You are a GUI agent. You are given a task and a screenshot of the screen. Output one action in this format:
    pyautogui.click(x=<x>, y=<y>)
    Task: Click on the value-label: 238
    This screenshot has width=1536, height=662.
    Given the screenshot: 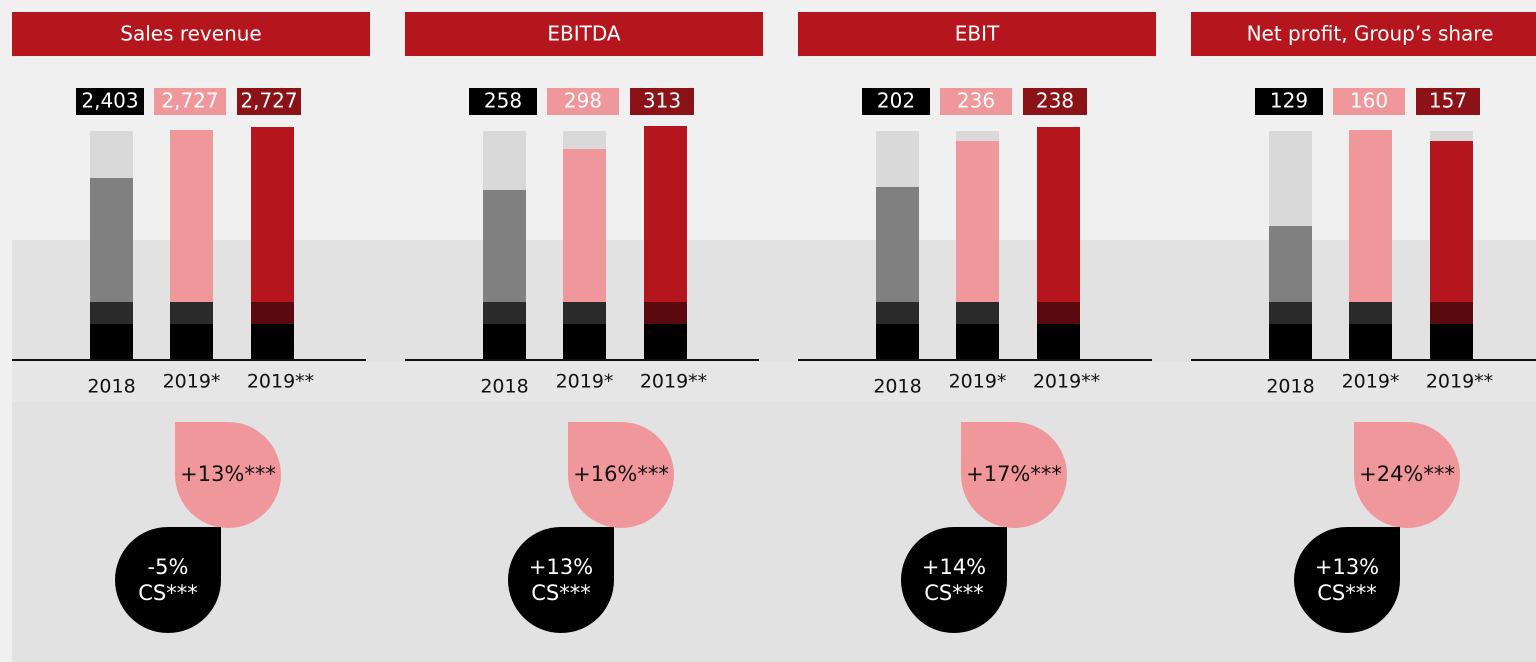 What is the action you would take?
    pyautogui.click(x=1055, y=101)
    